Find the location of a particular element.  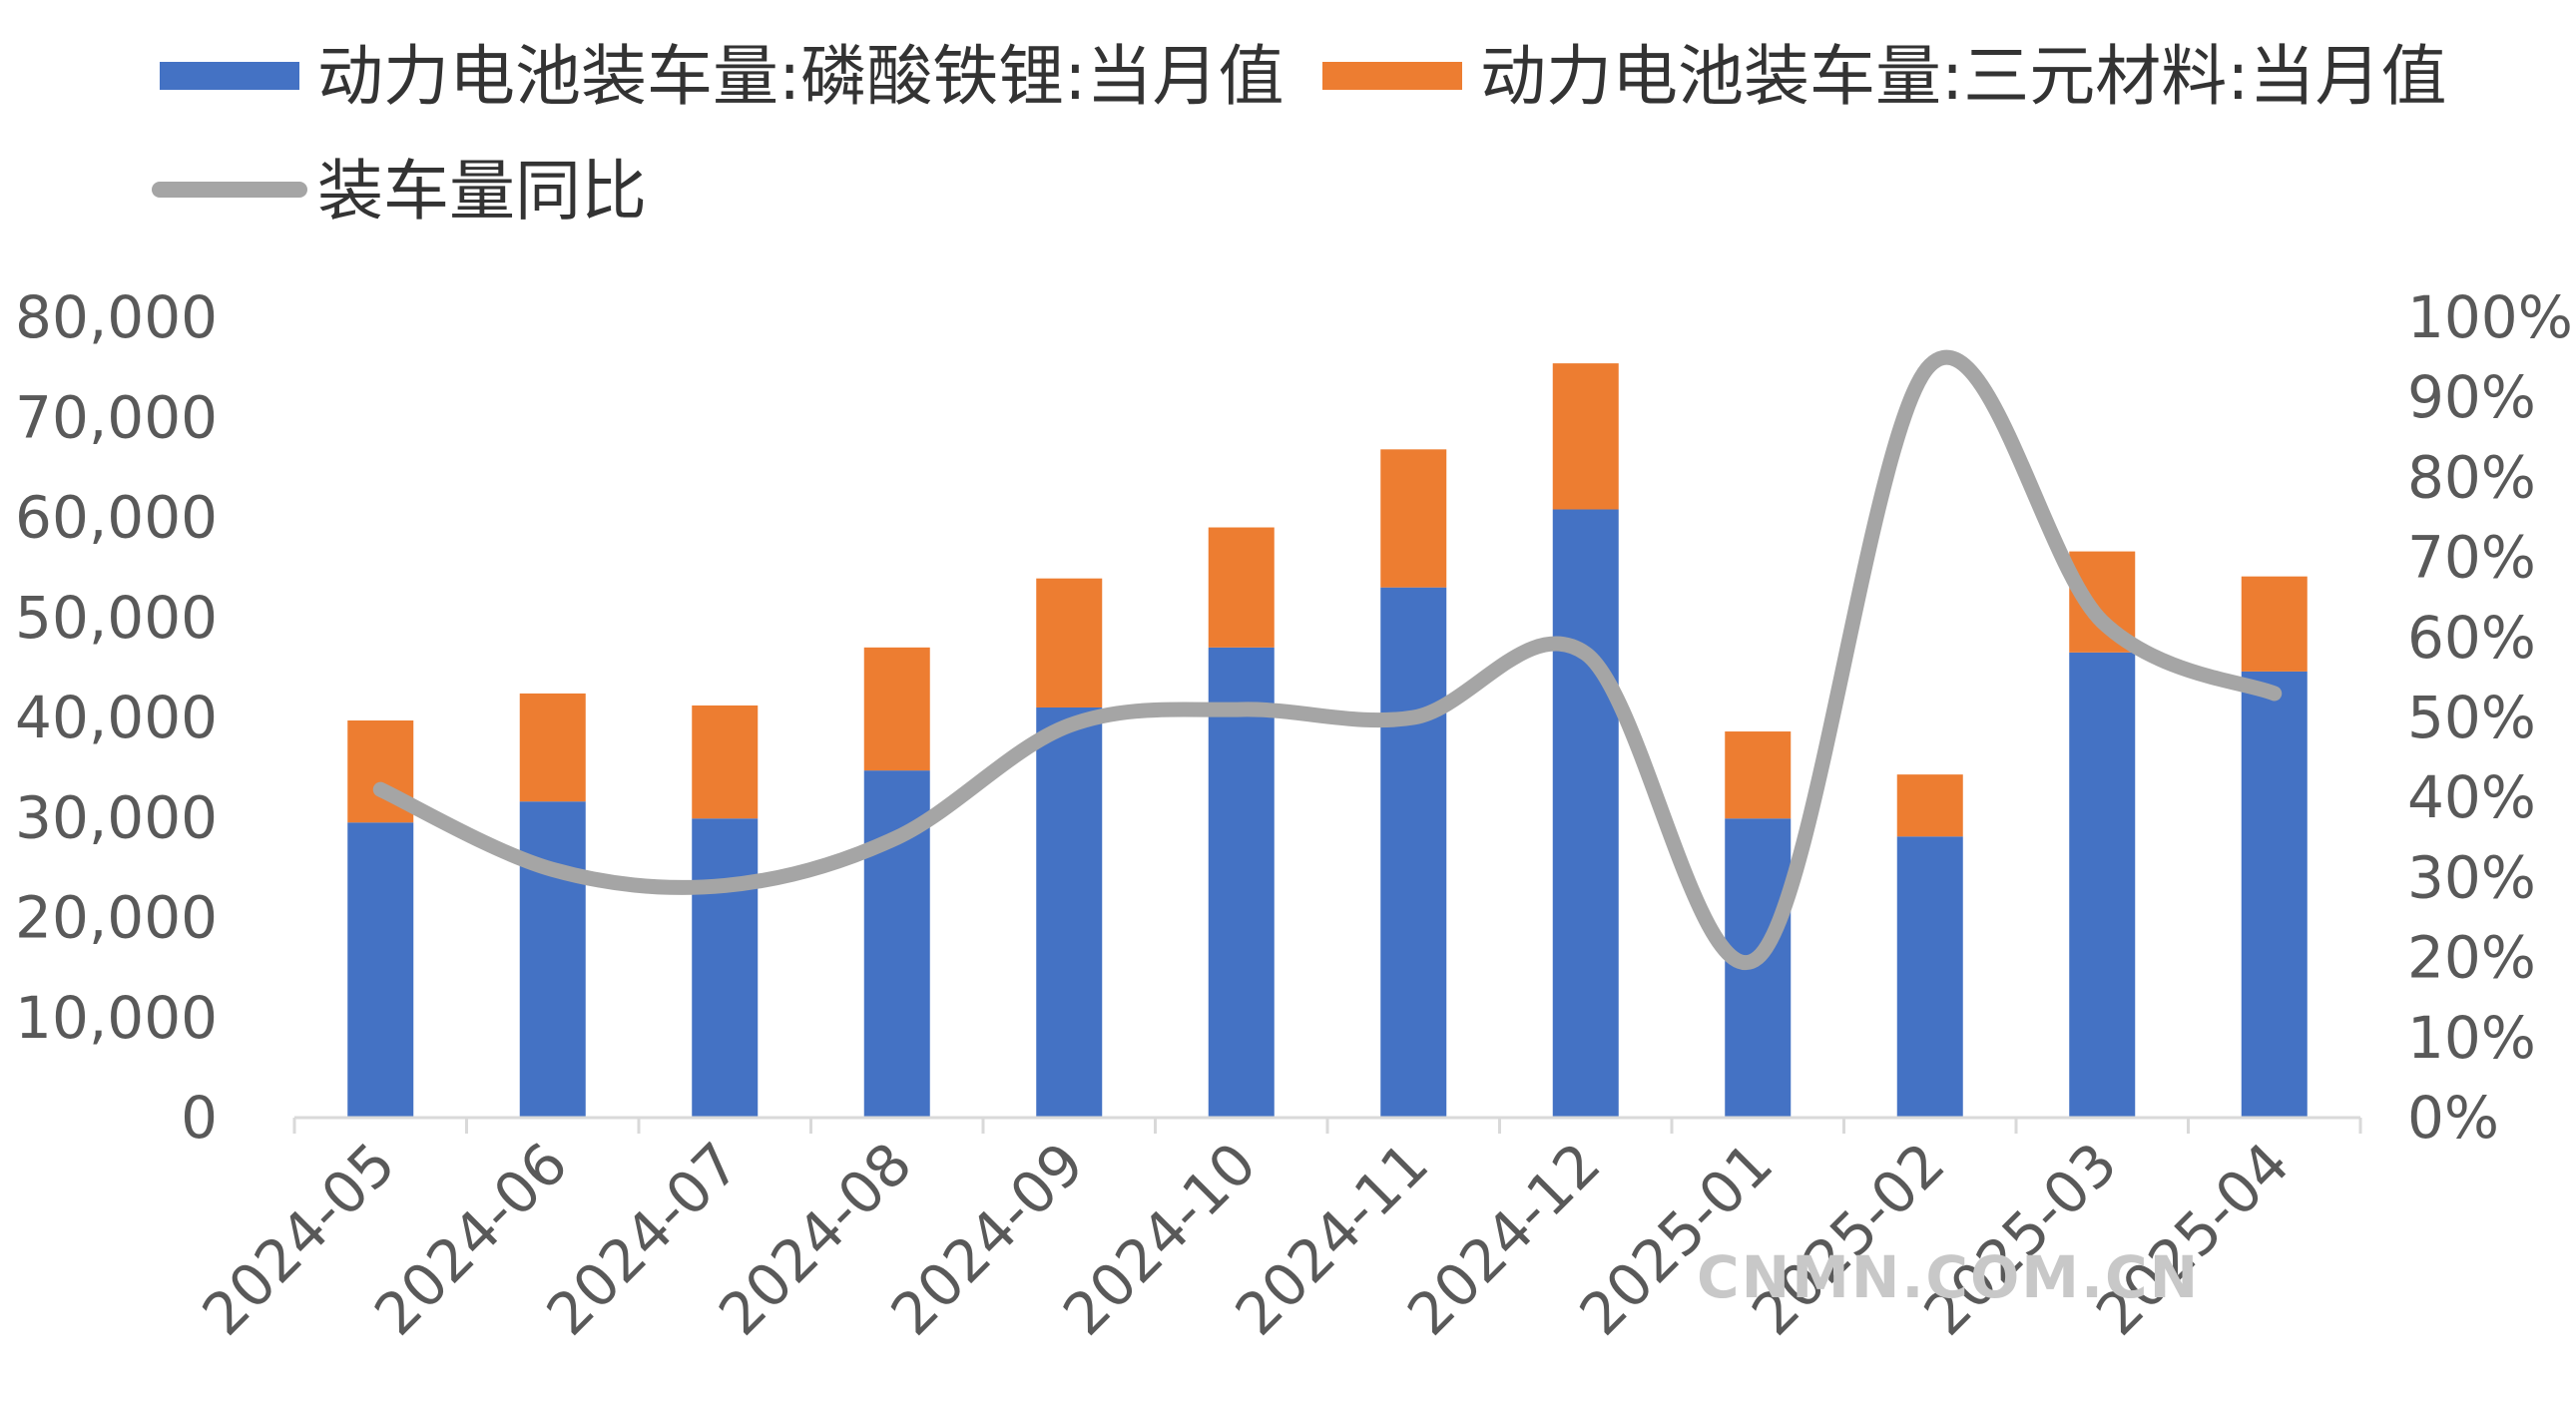

right-axis-tick-label: 40% is located at coordinates (2472, 797).